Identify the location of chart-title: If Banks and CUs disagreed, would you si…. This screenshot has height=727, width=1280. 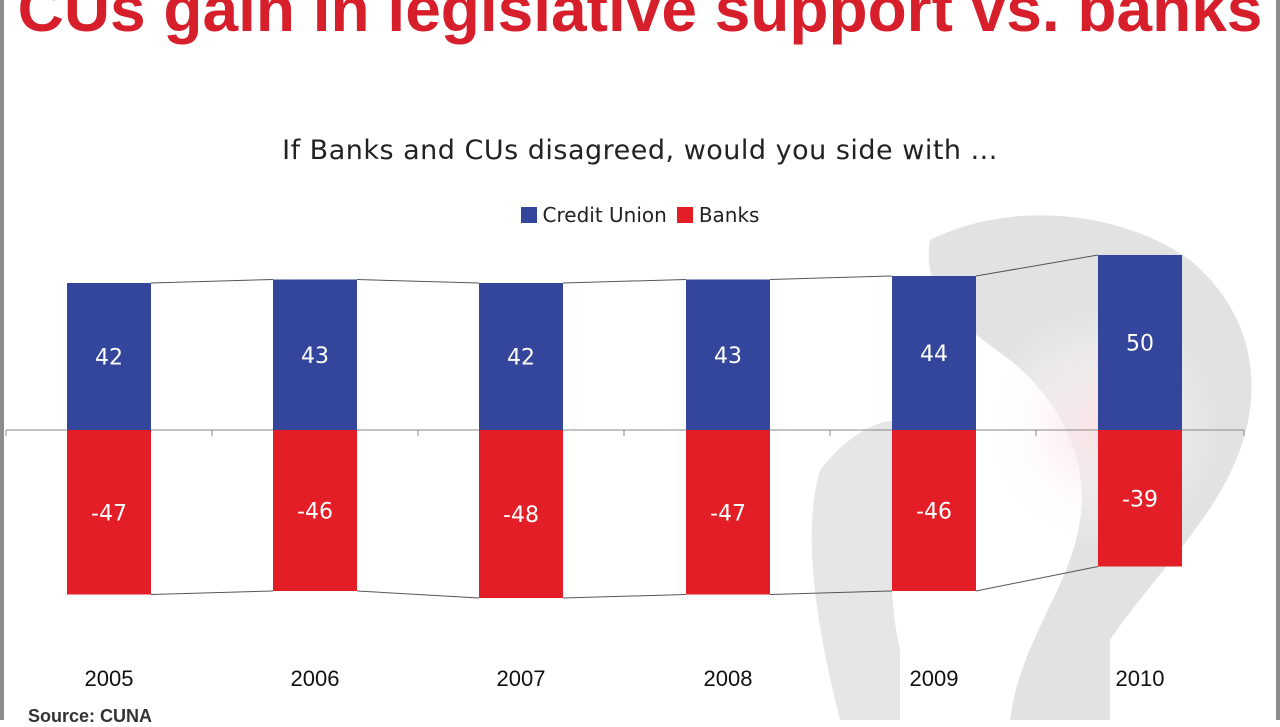
(640, 150).